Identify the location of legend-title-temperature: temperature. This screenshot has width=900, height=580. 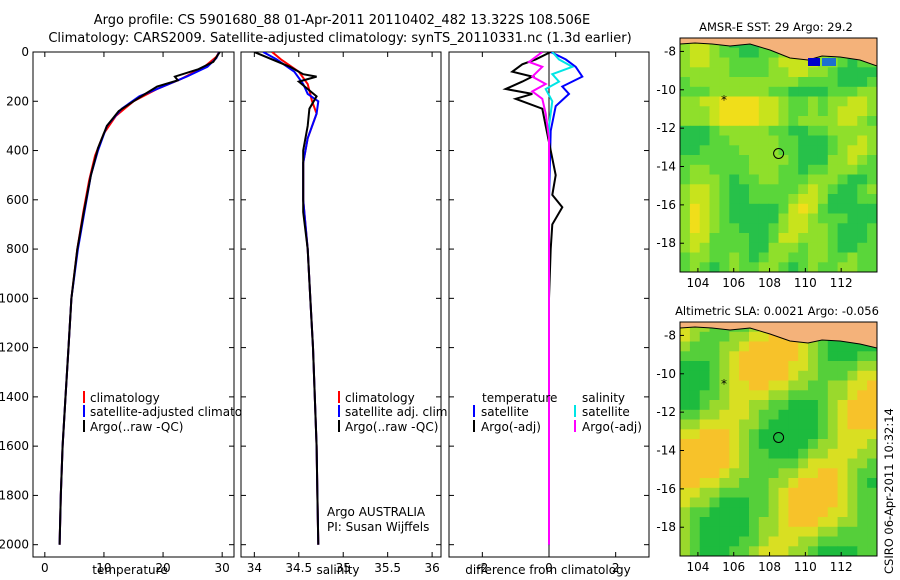
(519, 398).